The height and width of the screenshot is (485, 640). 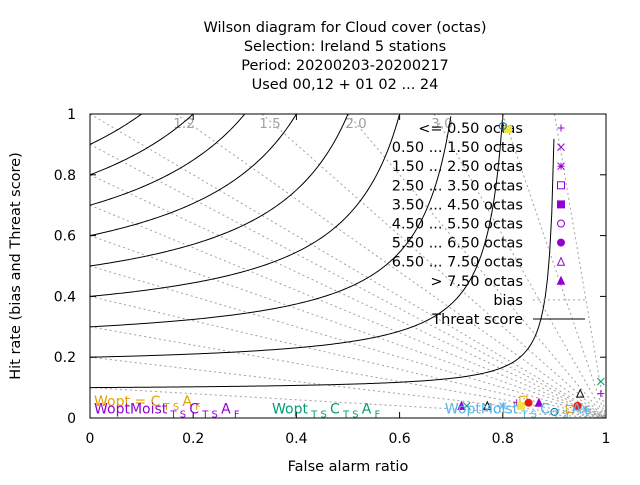 What do you see at coordinates (457, 244) in the screenshot?
I see `legend-entry-label: 5.50 ... 6.50 octas` at bounding box center [457, 244].